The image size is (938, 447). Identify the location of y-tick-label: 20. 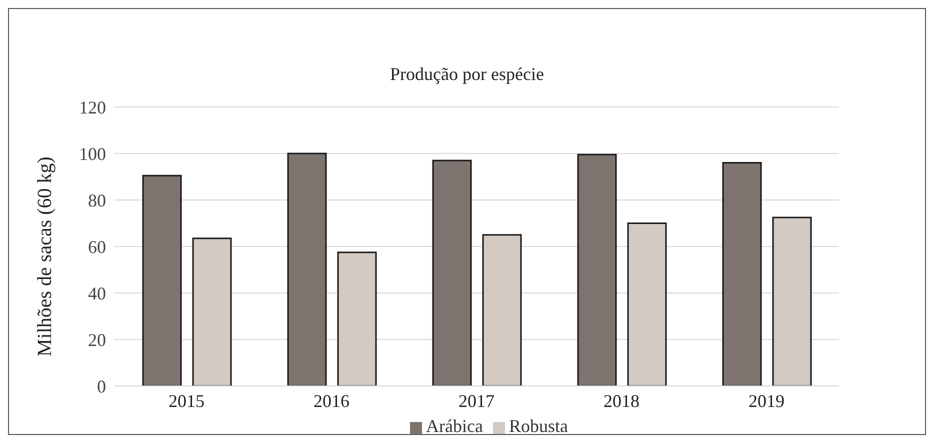
(97, 340).